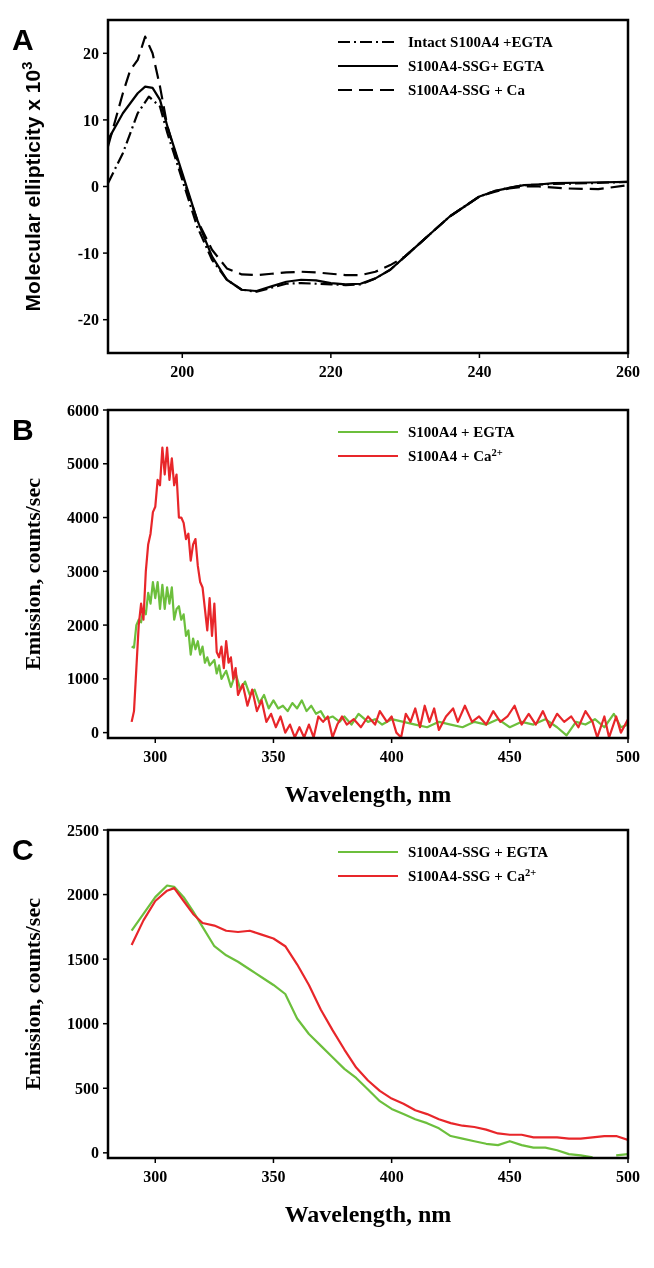  I want to click on y-tick-label: 2500, so click(83, 830).